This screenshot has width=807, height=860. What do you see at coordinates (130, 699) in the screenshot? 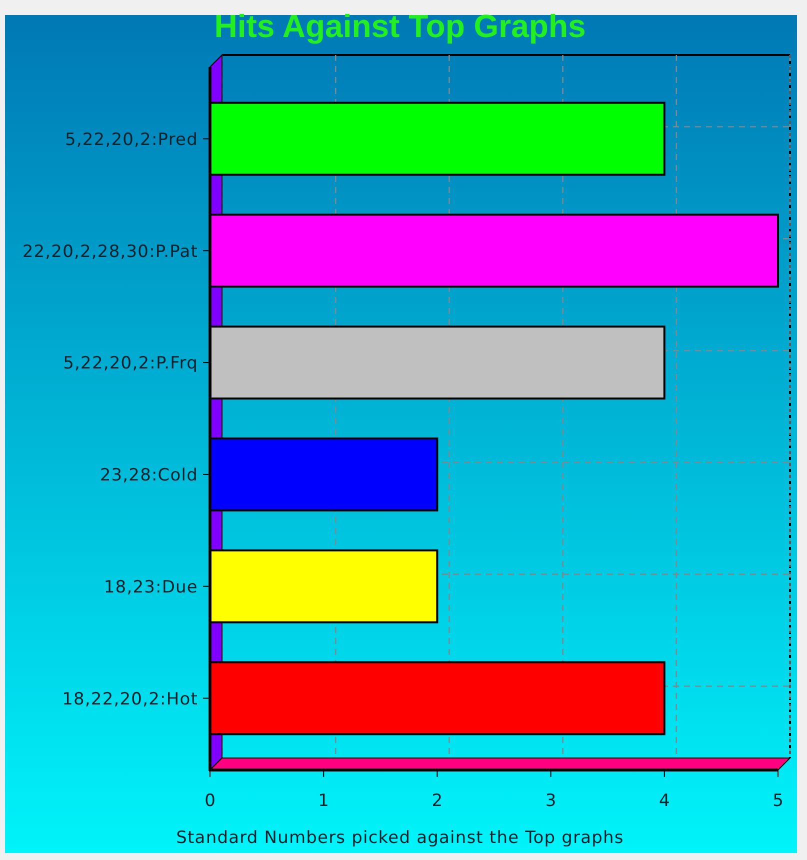
I see `y-tick-label: 18,22,20,2:Hot` at bounding box center [130, 699].